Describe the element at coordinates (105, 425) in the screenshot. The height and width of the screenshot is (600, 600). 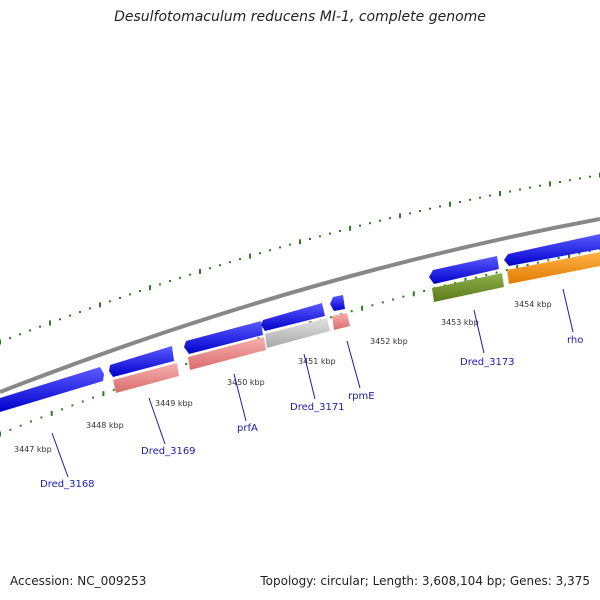
I see `kbp-label: 3448 kbp` at that location.